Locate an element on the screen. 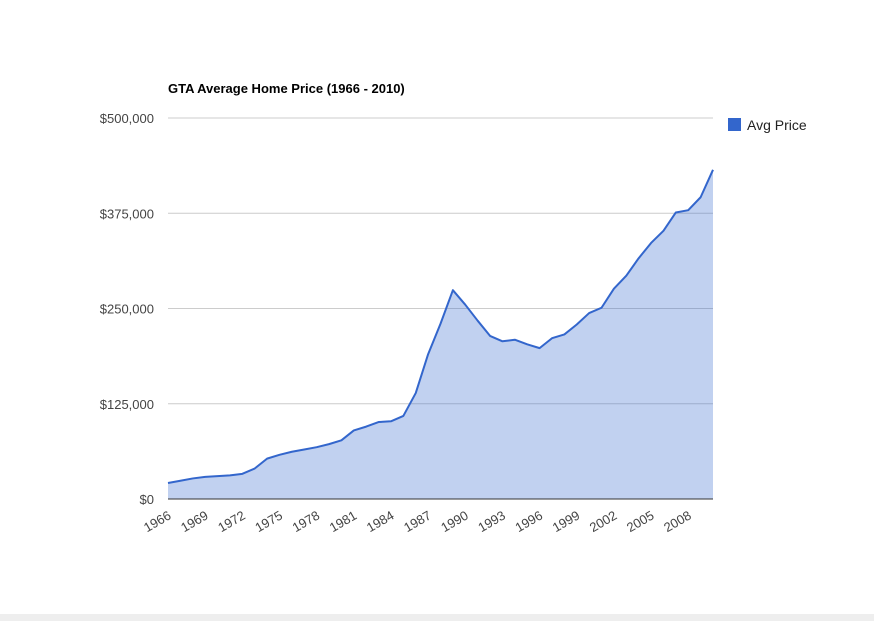  legend: Avg Price is located at coordinates (767, 125).